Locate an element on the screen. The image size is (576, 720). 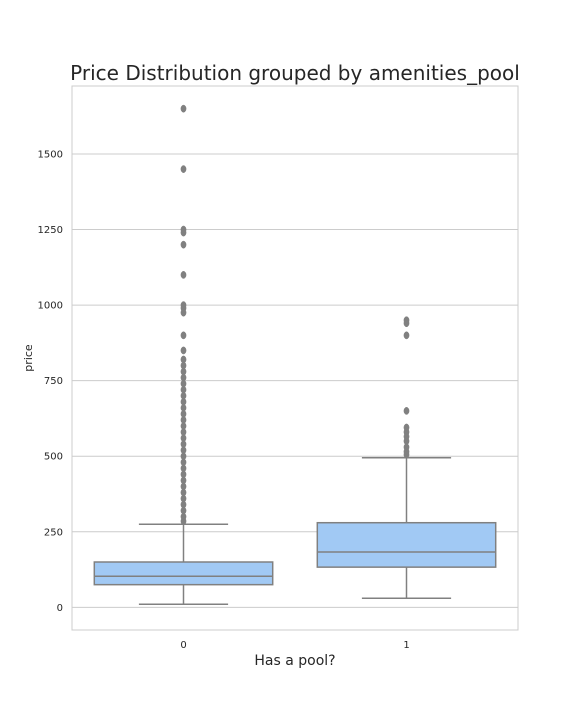
y-tick-label: 1000 is located at coordinates (50, 306).